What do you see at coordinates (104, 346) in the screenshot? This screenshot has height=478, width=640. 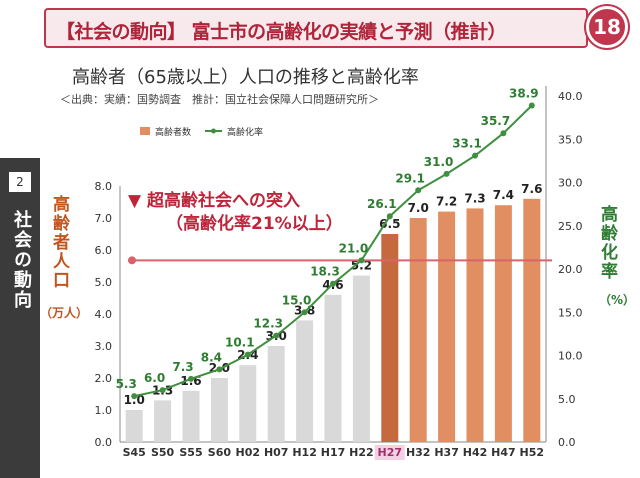 I see `y-left-tick-label: 3.0` at bounding box center [104, 346].